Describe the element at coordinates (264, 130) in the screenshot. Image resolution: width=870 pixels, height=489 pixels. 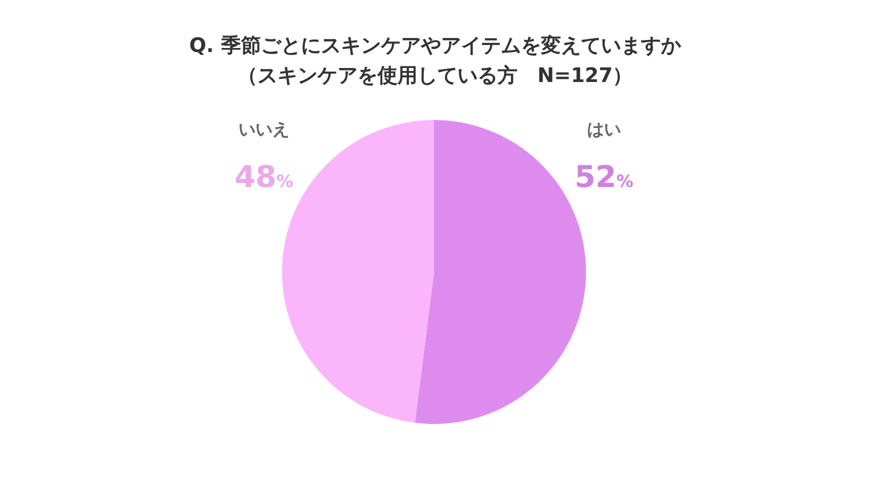
I see `slice-label: いいえ` at that location.